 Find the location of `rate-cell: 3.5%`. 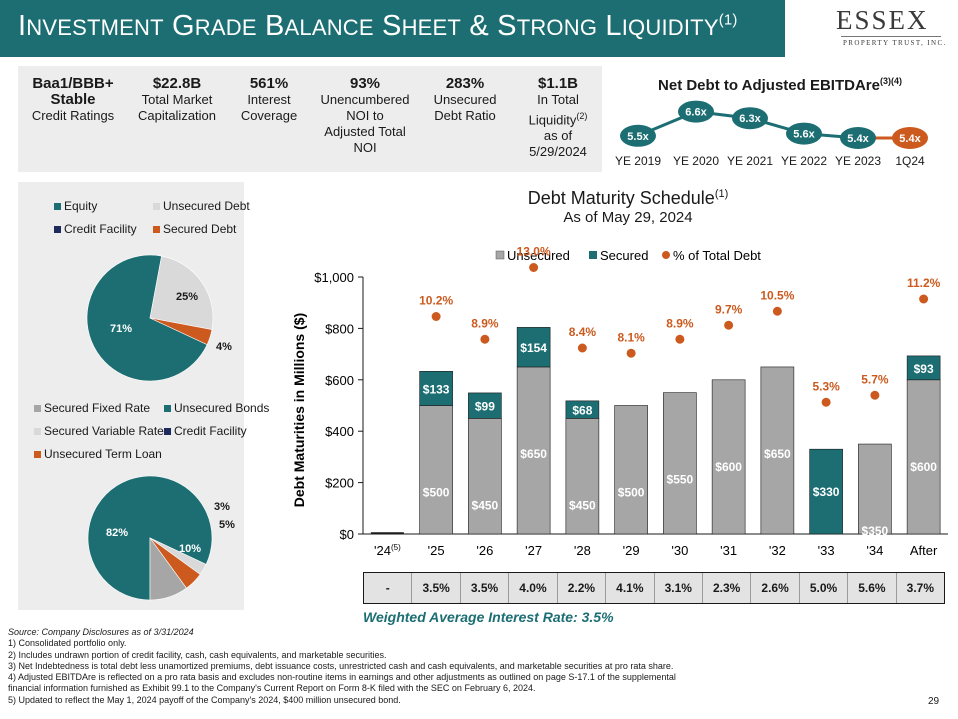

rate-cell: 3.5% is located at coordinates (436, 588).